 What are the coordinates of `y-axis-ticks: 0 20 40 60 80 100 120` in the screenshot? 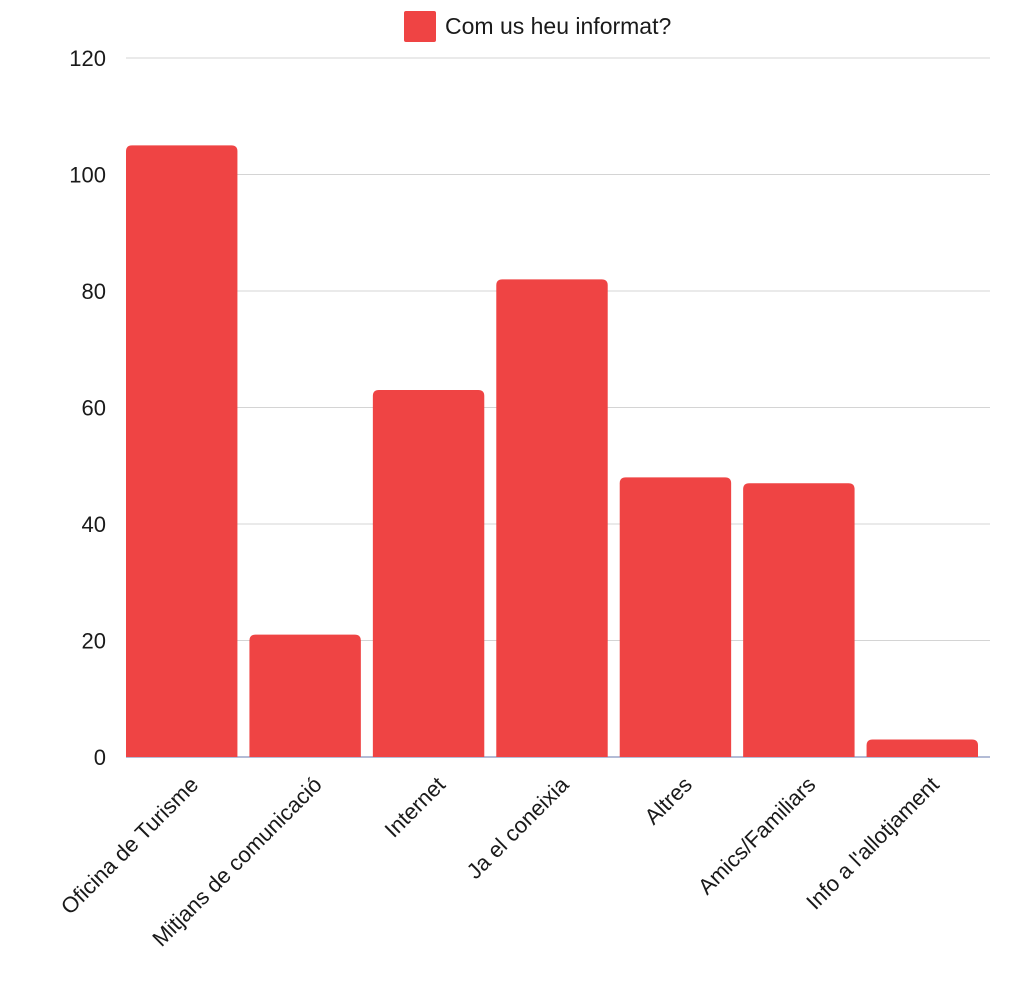 It's located at (87, 408).